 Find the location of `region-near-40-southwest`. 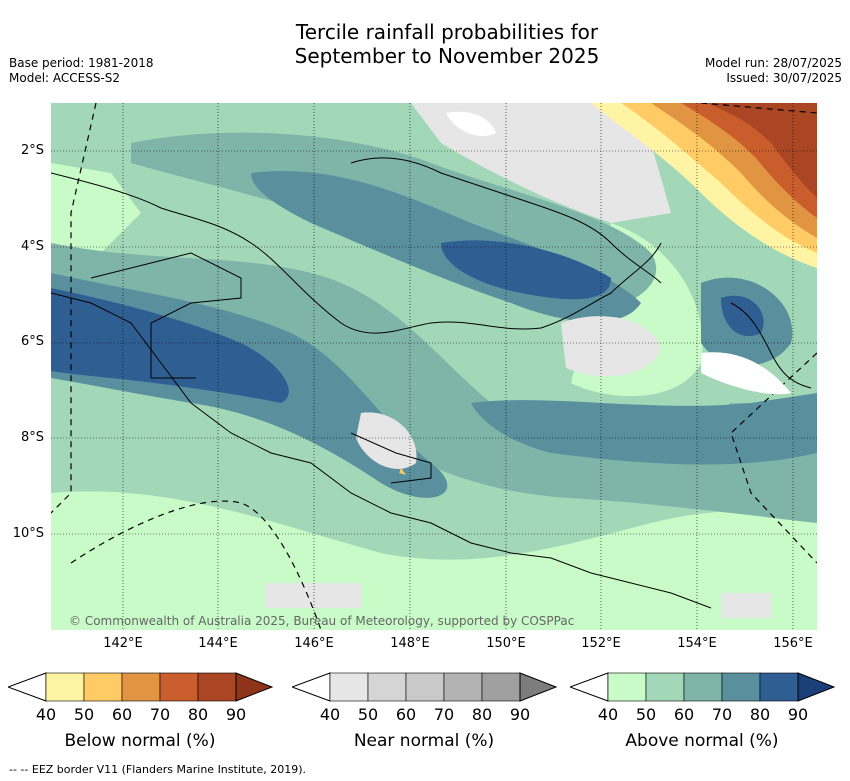

region-near-40-southwest is located at coordinates (313, 595).